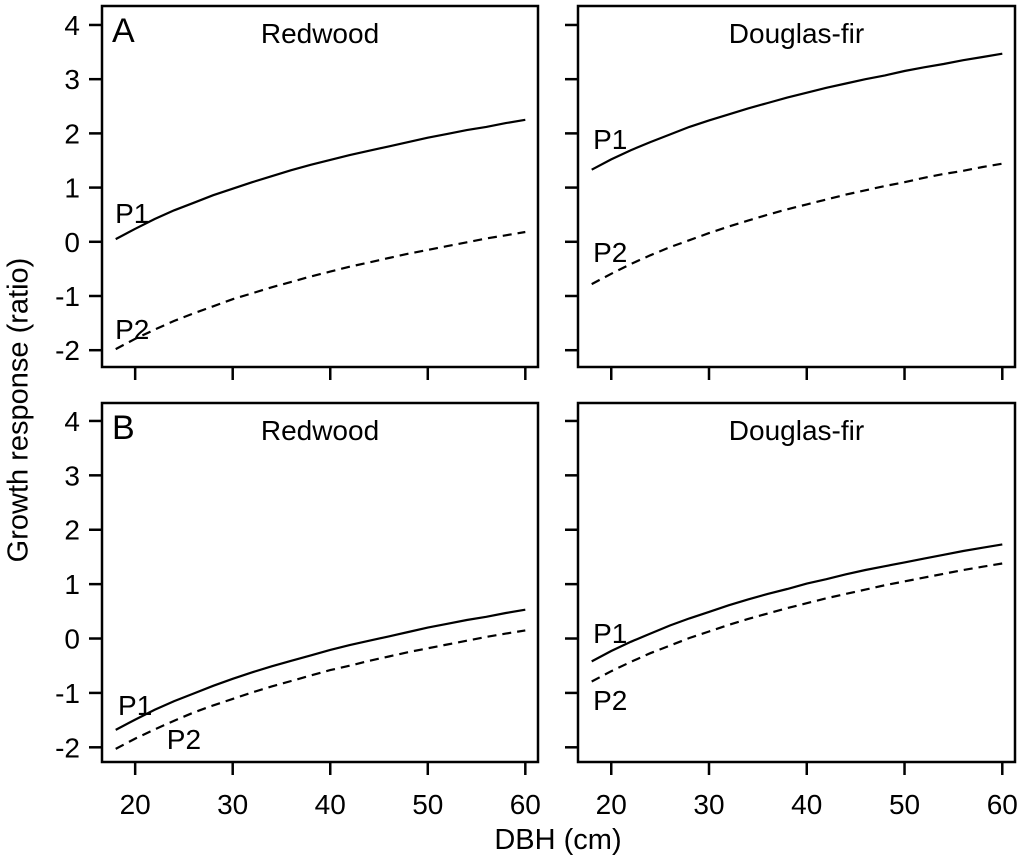 The image size is (1024, 864). What do you see at coordinates (796, 33) in the screenshot?
I see `panel-title-douglas-fir-a: Douglas-fir` at bounding box center [796, 33].